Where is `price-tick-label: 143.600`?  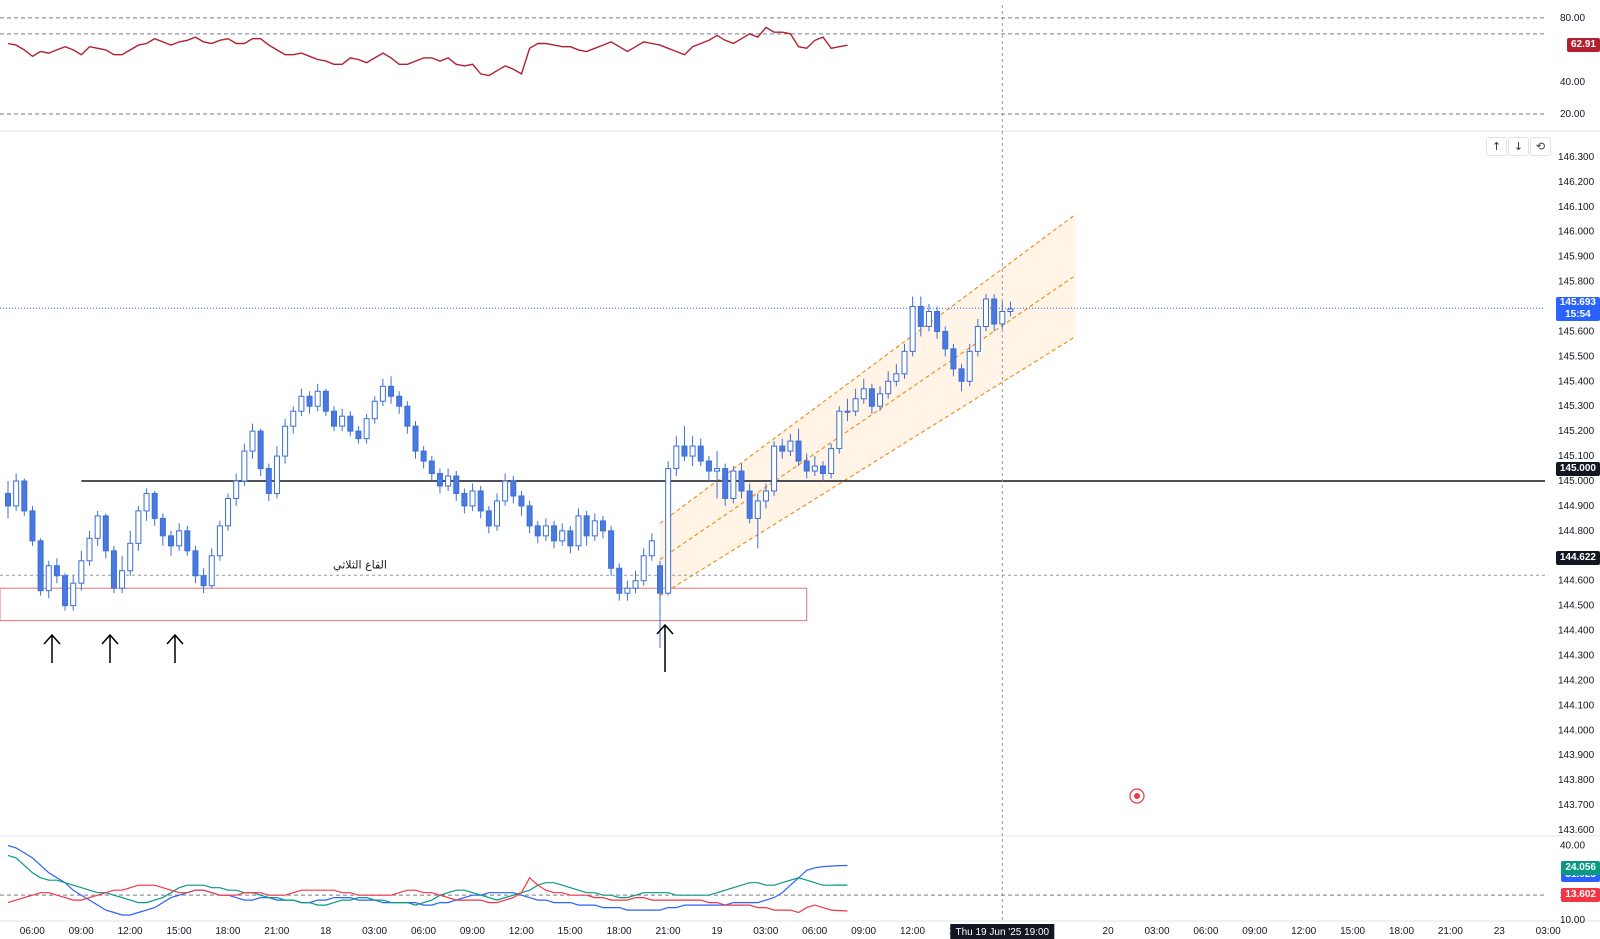 price-tick-label: 143.600 is located at coordinates (1576, 830).